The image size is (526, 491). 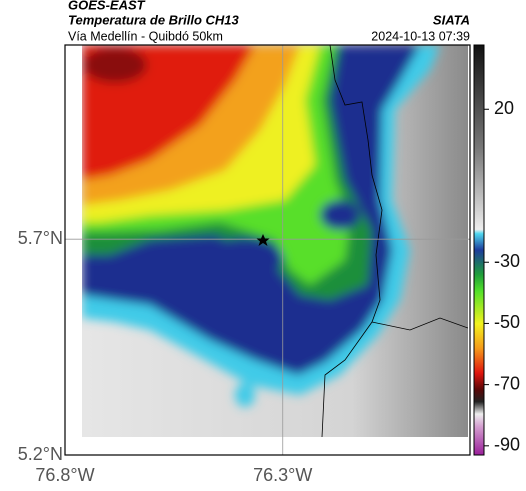 What do you see at coordinates (64, 475) in the screenshot?
I see `x-tick-label: 76.8°W` at bounding box center [64, 475].